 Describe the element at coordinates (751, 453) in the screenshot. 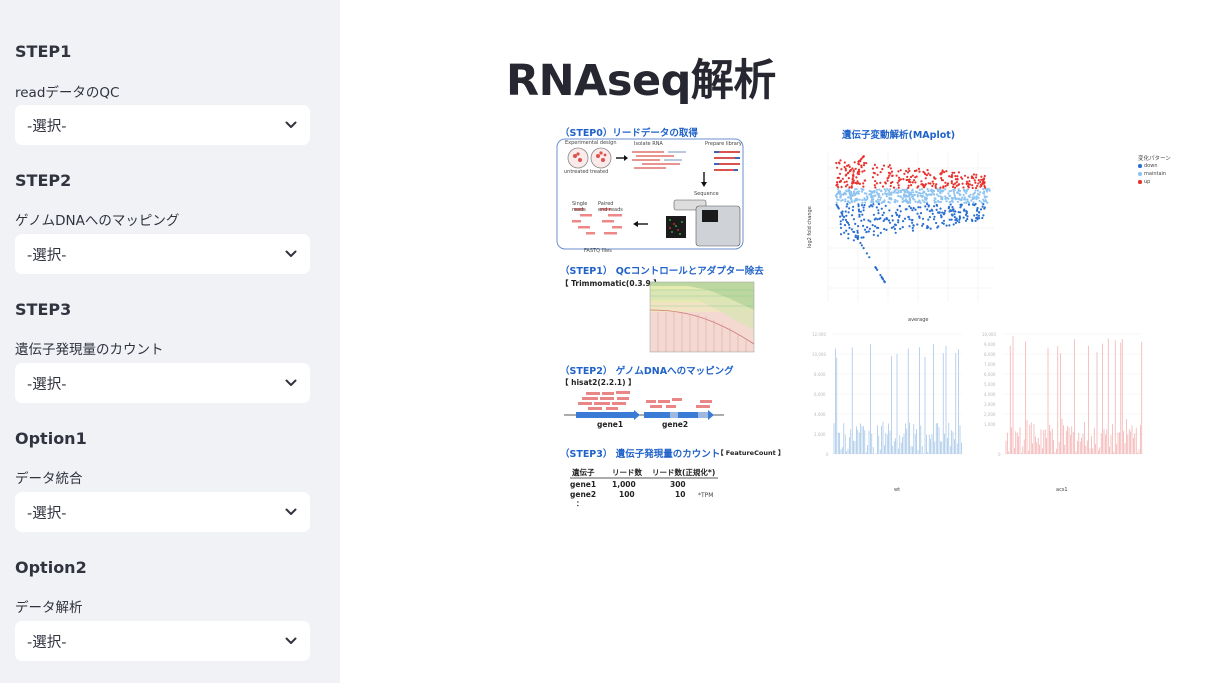

I see `step3-tool: 【 FeatureCount 】` at that location.